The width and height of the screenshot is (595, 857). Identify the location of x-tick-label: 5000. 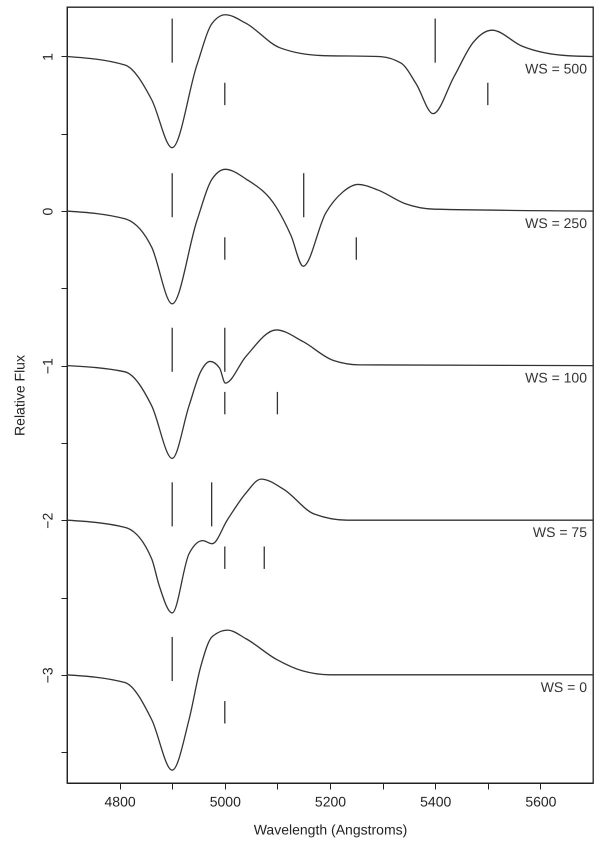
(226, 802).